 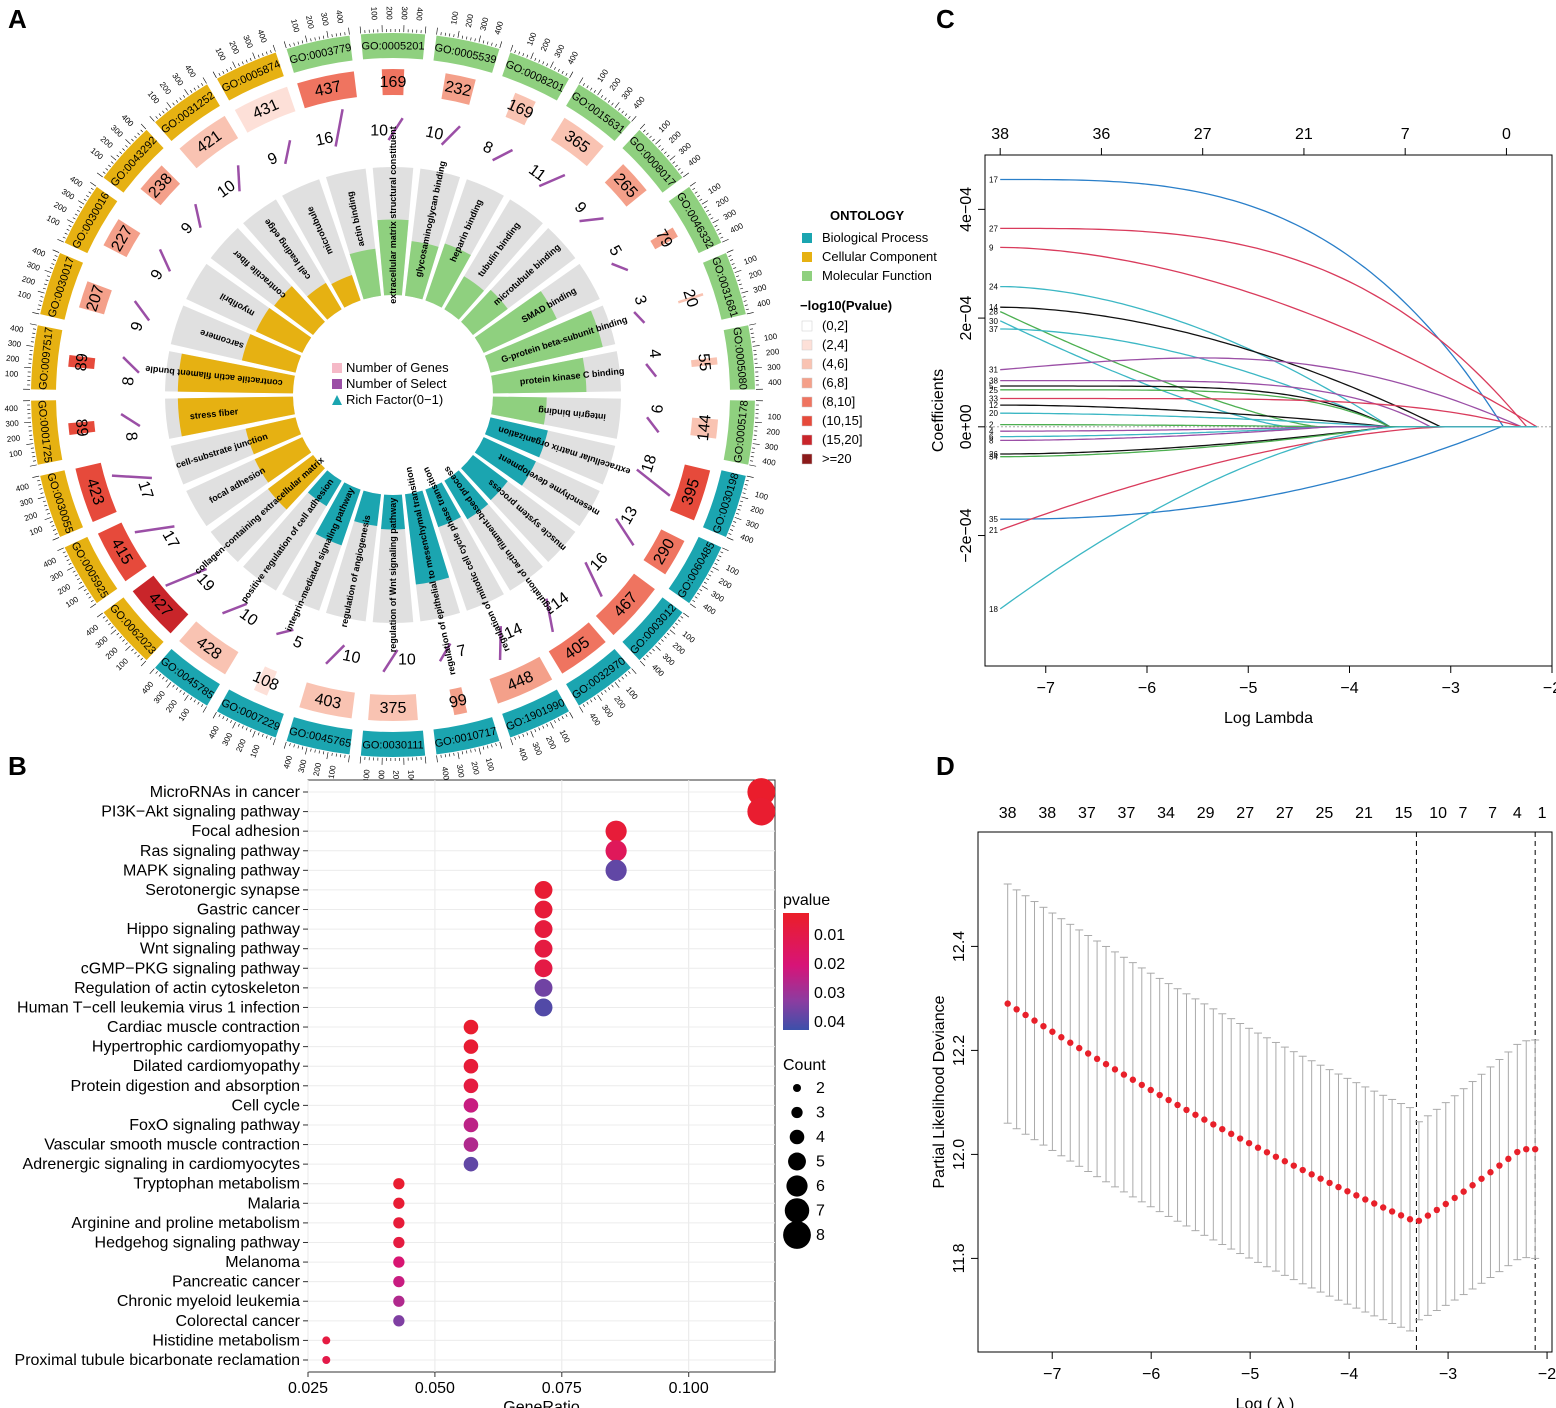 What do you see at coordinates (324, 139) in the screenshot?
I see `select-count-label: 16` at bounding box center [324, 139].